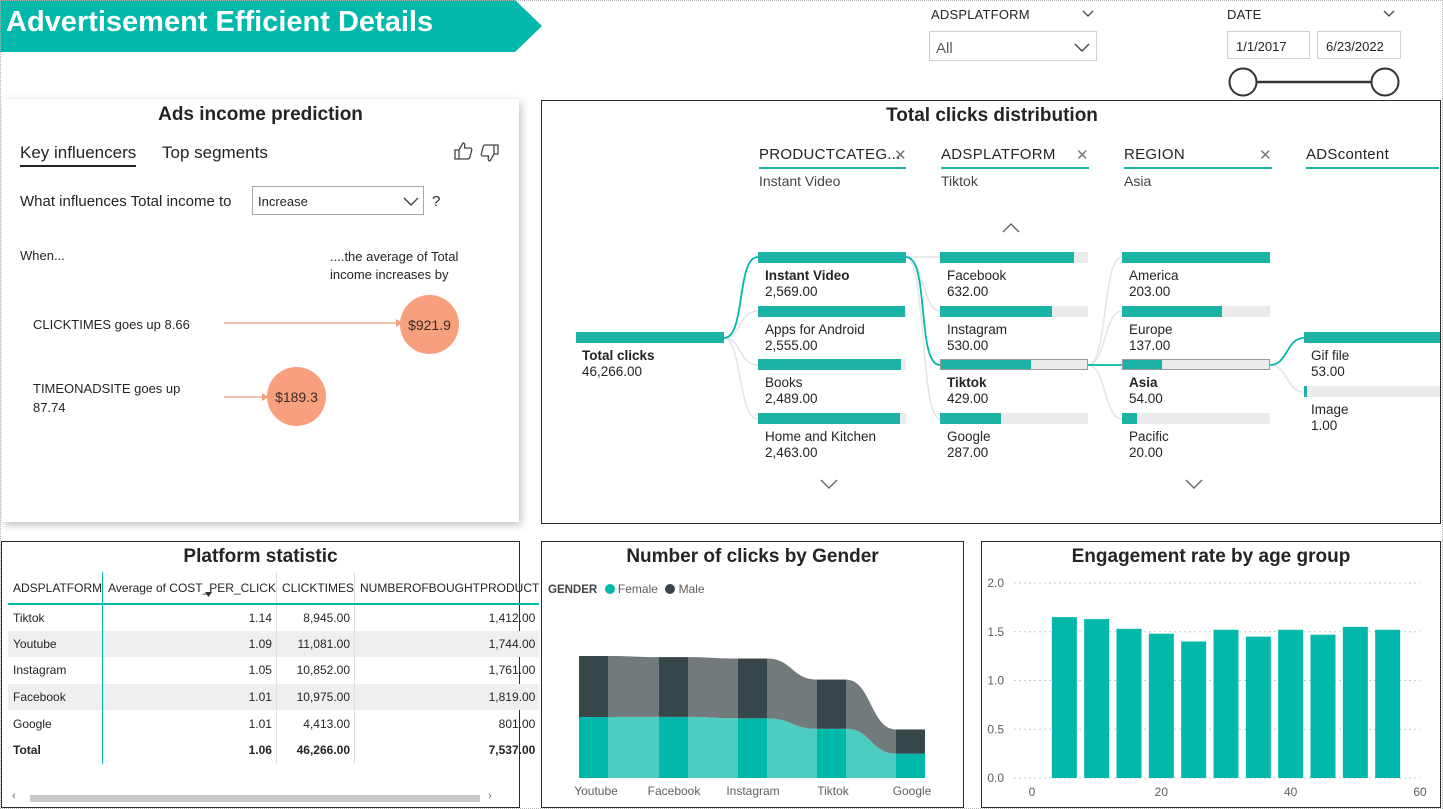  I want to click on tab-key-influencers: Key influencers, so click(78, 155).